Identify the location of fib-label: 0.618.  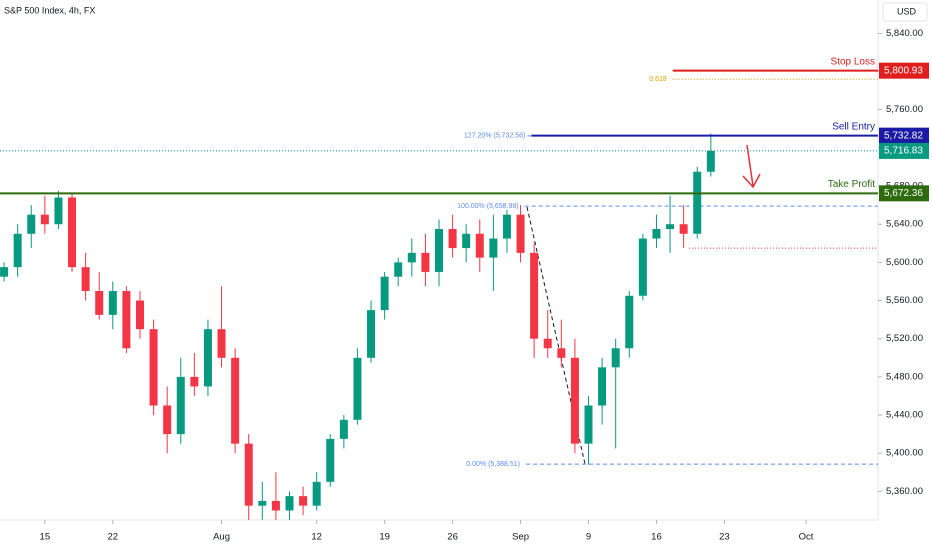
(658, 79).